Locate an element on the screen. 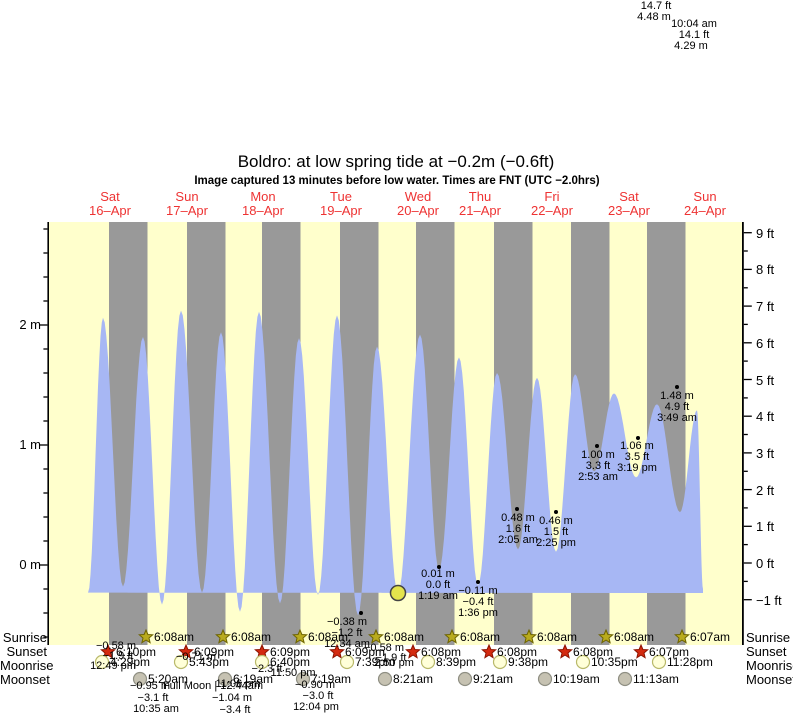  orphan-annotation: 10:04 am is located at coordinates (694, 24).